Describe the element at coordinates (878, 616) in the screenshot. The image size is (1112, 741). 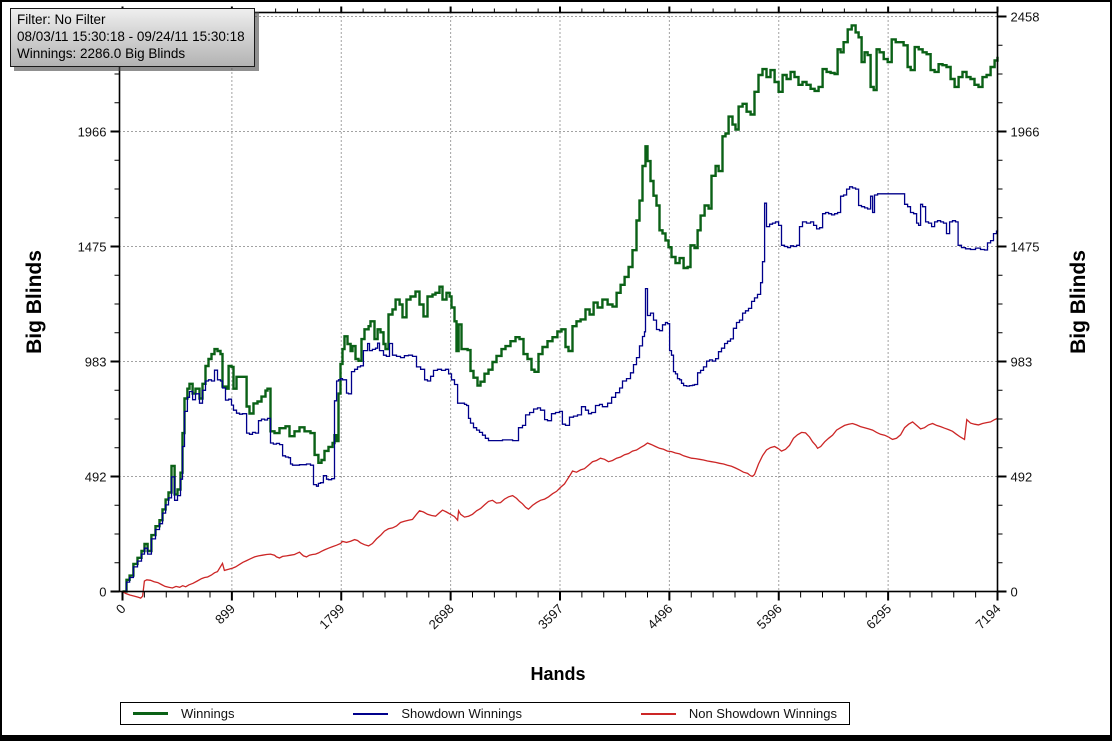
I see `svg-text: 6295` at that location.